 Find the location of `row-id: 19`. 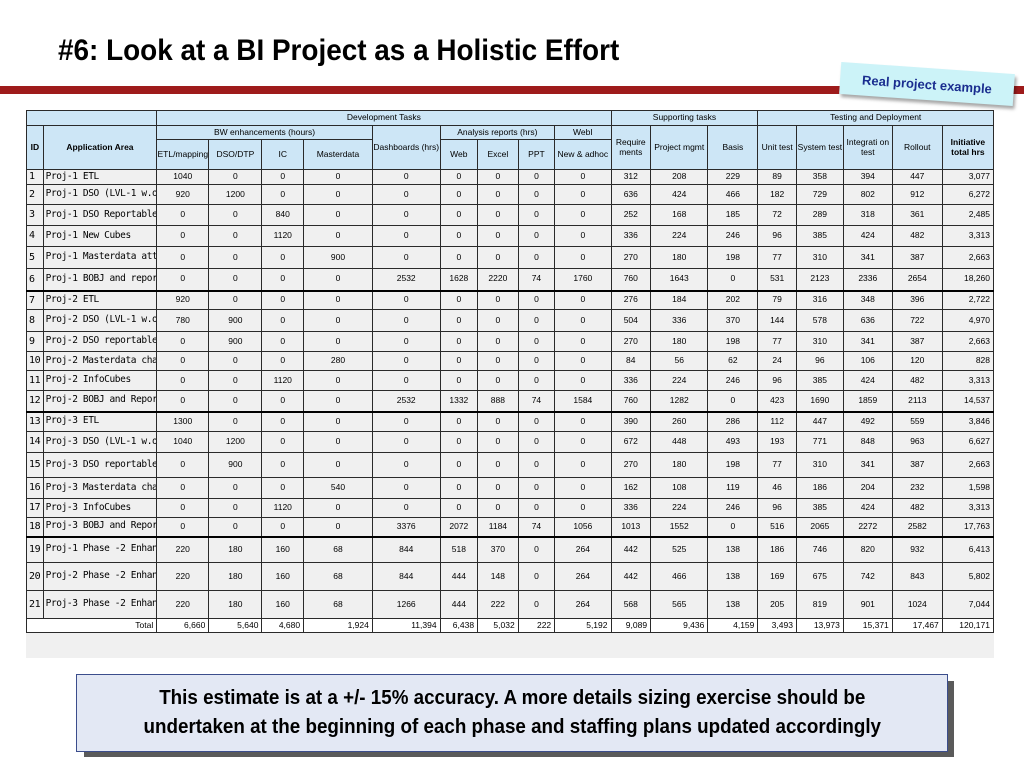

row-id: 19 is located at coordinates (35, 549).